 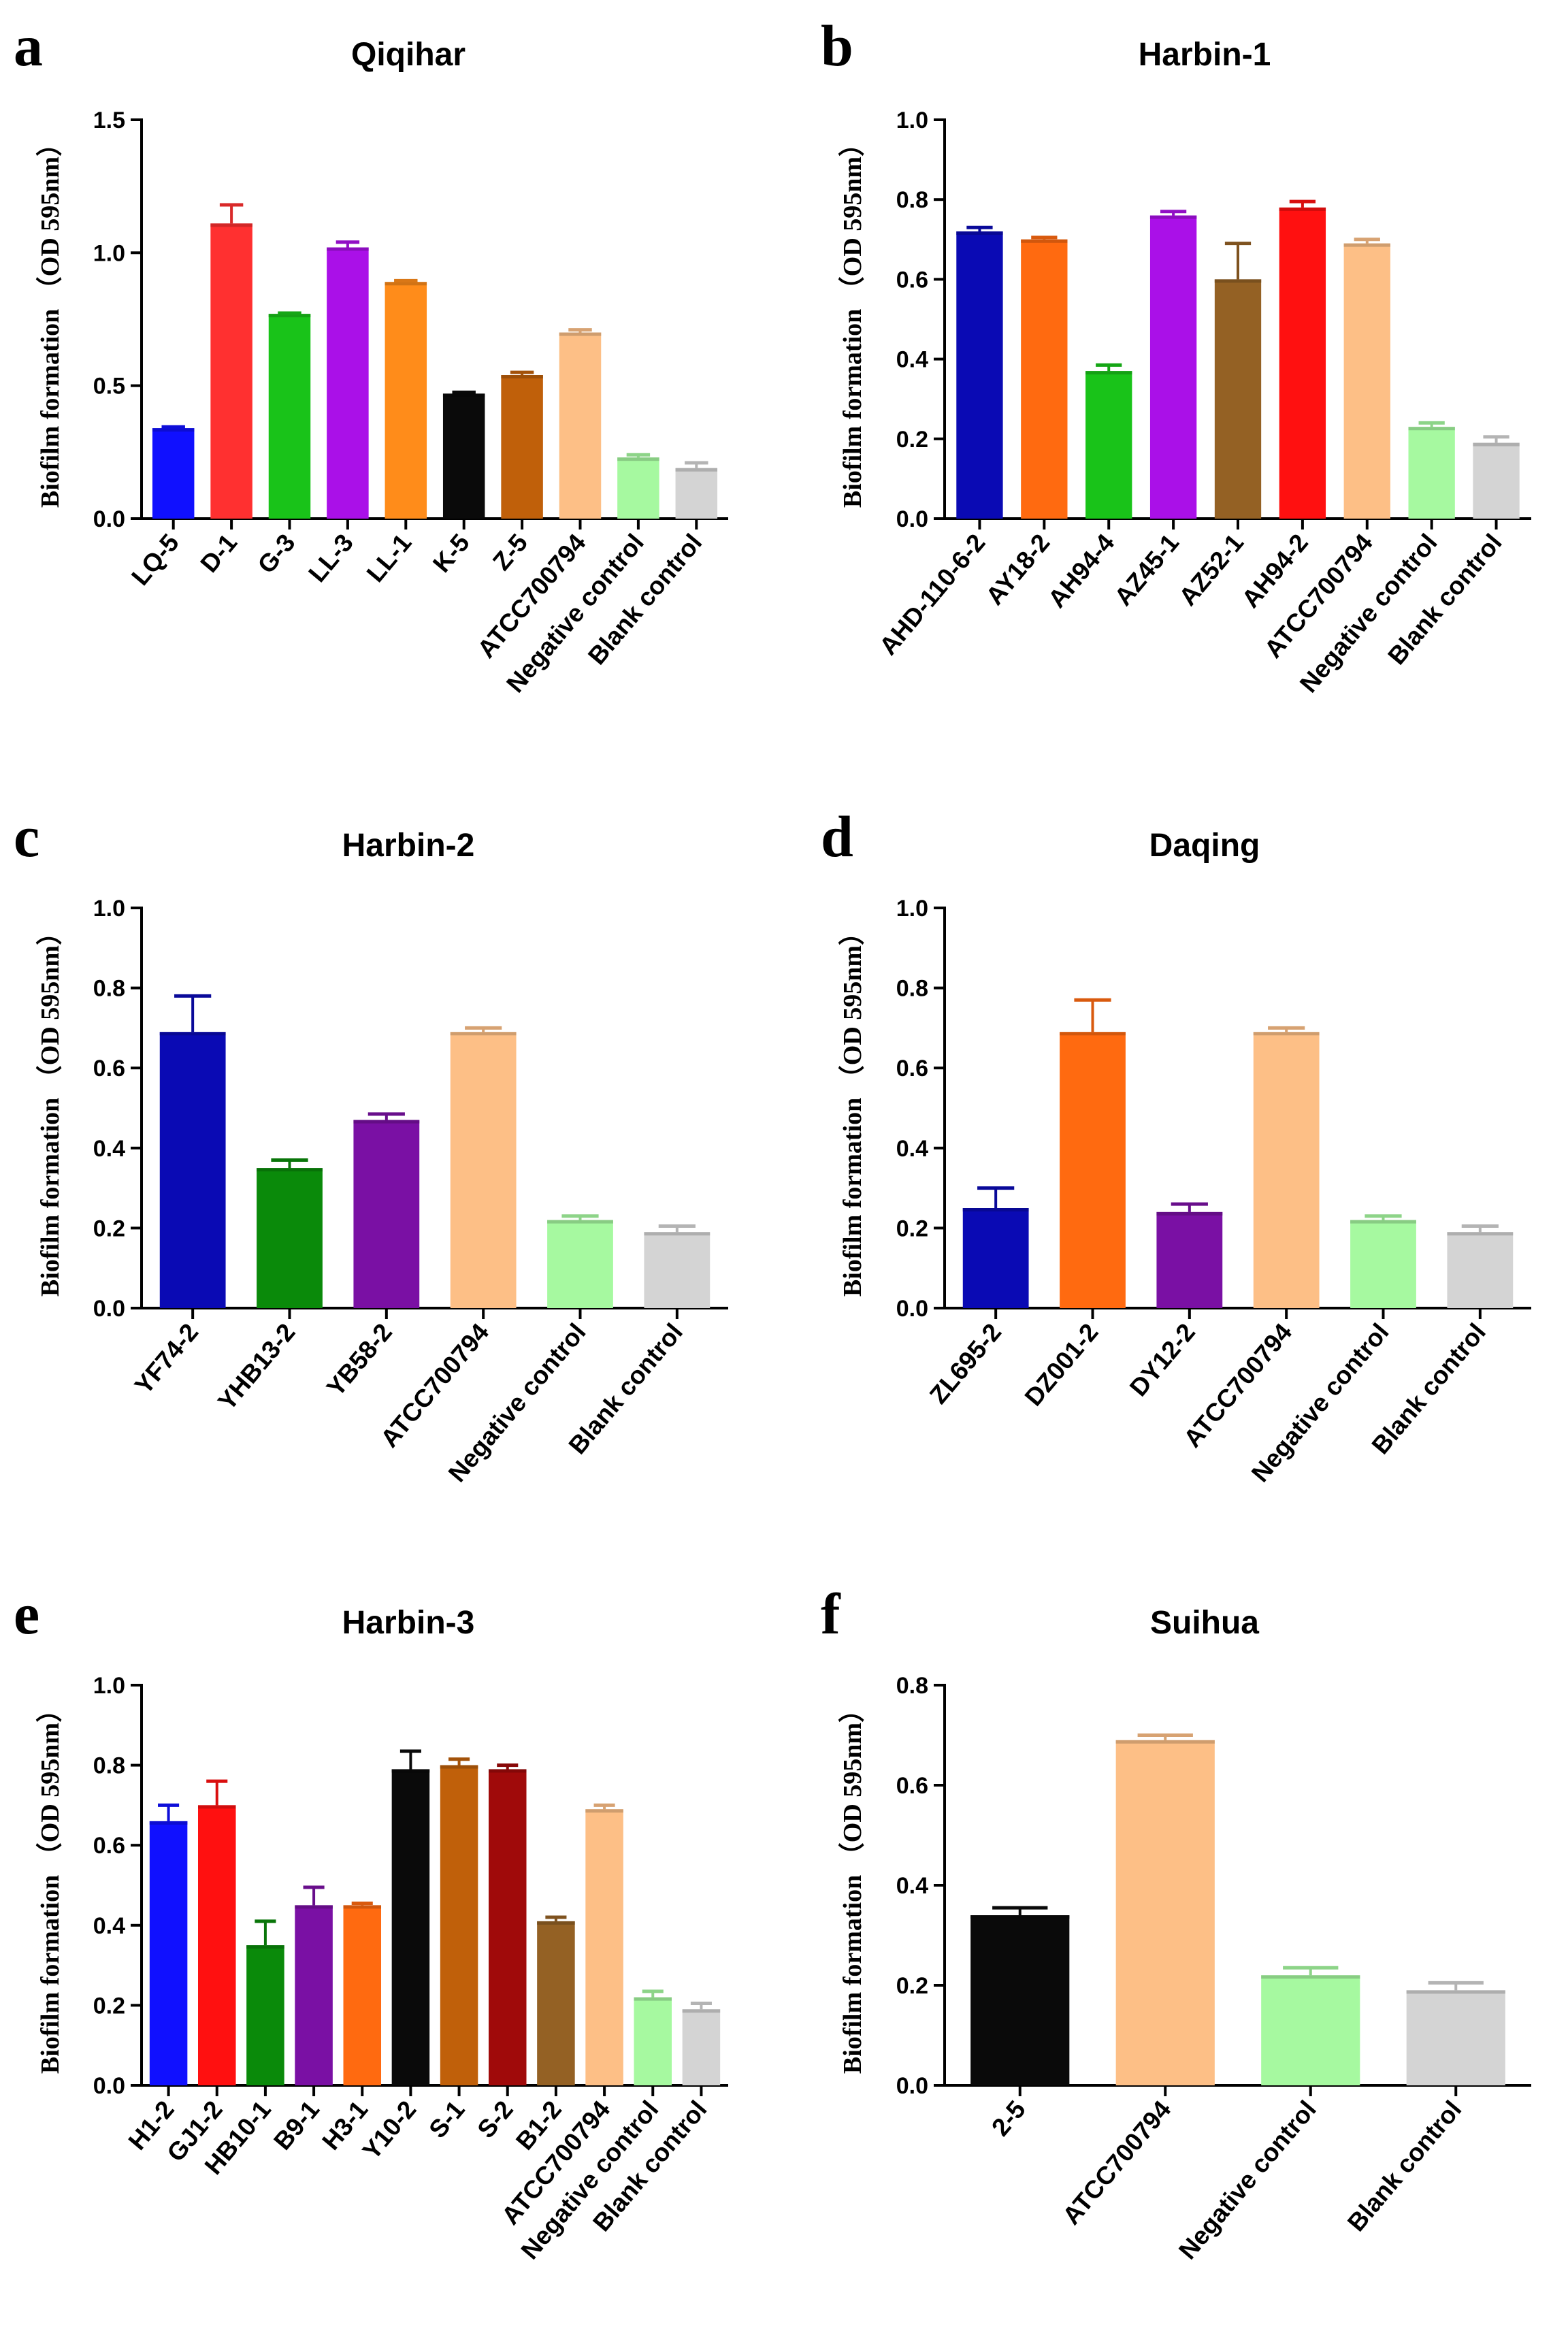 I want to click on x-tick-label: AY18-2, so click(x=1019, y=569).